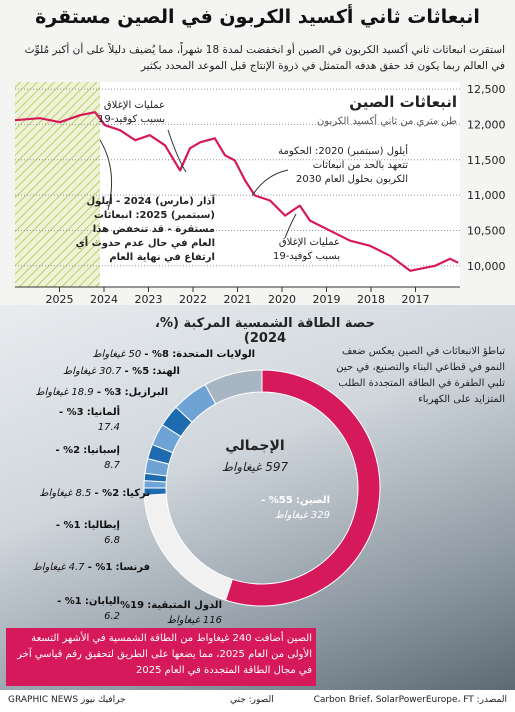 The width and height of the screenshot is (515, 712). What do you see at coordinates (137, 371) in the screenshot?
I see `value-label: 5% -` at bounding box center [137, 371].